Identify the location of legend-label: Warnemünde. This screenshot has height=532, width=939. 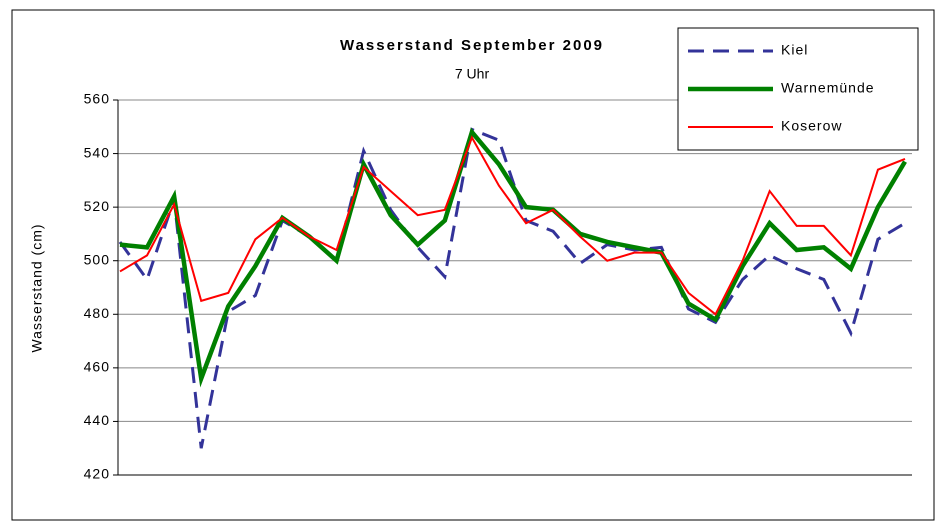
(828, 88).